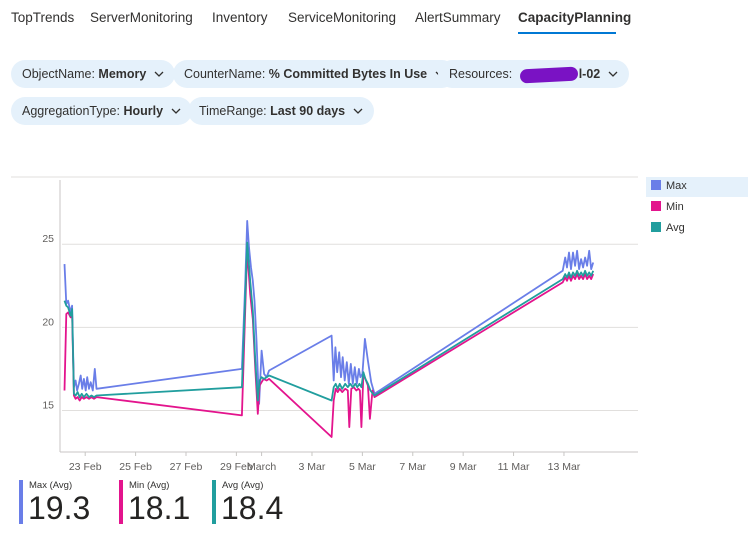  I want to click on x-tick-label: 9 Mar, so click(463, 467).